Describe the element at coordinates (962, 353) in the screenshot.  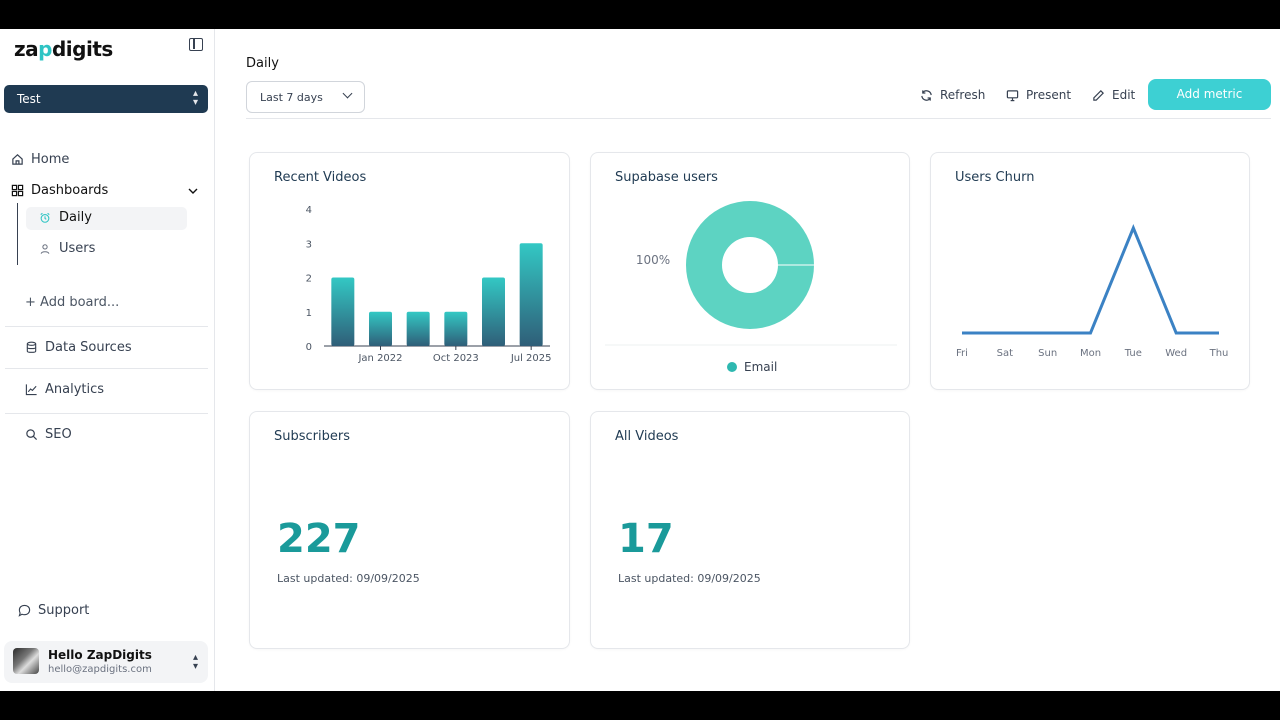
I see `x-tick-label: Fri` at that location.